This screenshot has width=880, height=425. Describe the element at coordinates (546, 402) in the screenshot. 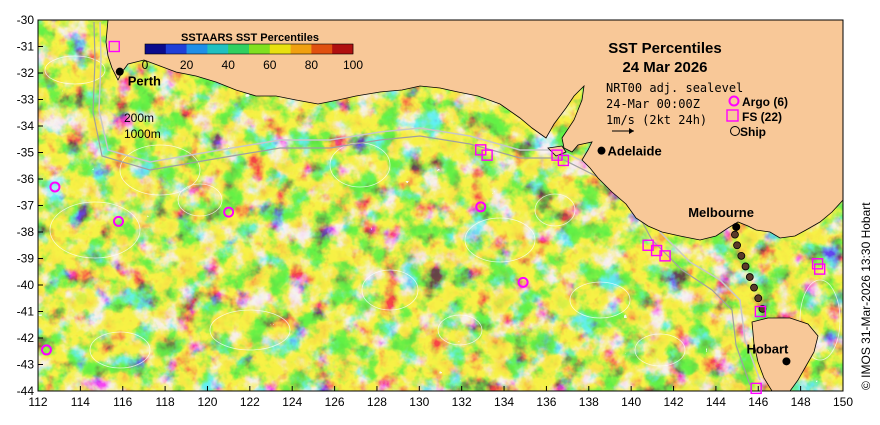

I see `x-tick-label: 136` at that location.